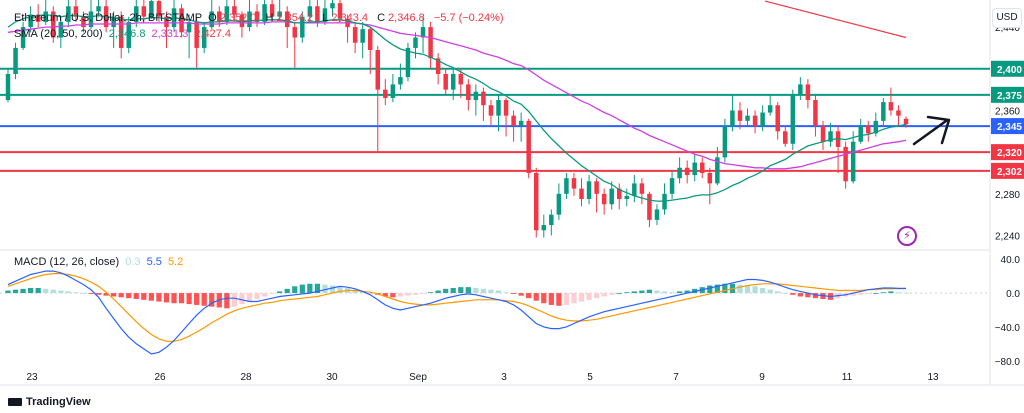 Image resolution: width=1024 pixels, height=413 pixels. Describe the element at coordinates (49, 402) in the screenshot. I see `tradingview-logo: TradingView` at that location.